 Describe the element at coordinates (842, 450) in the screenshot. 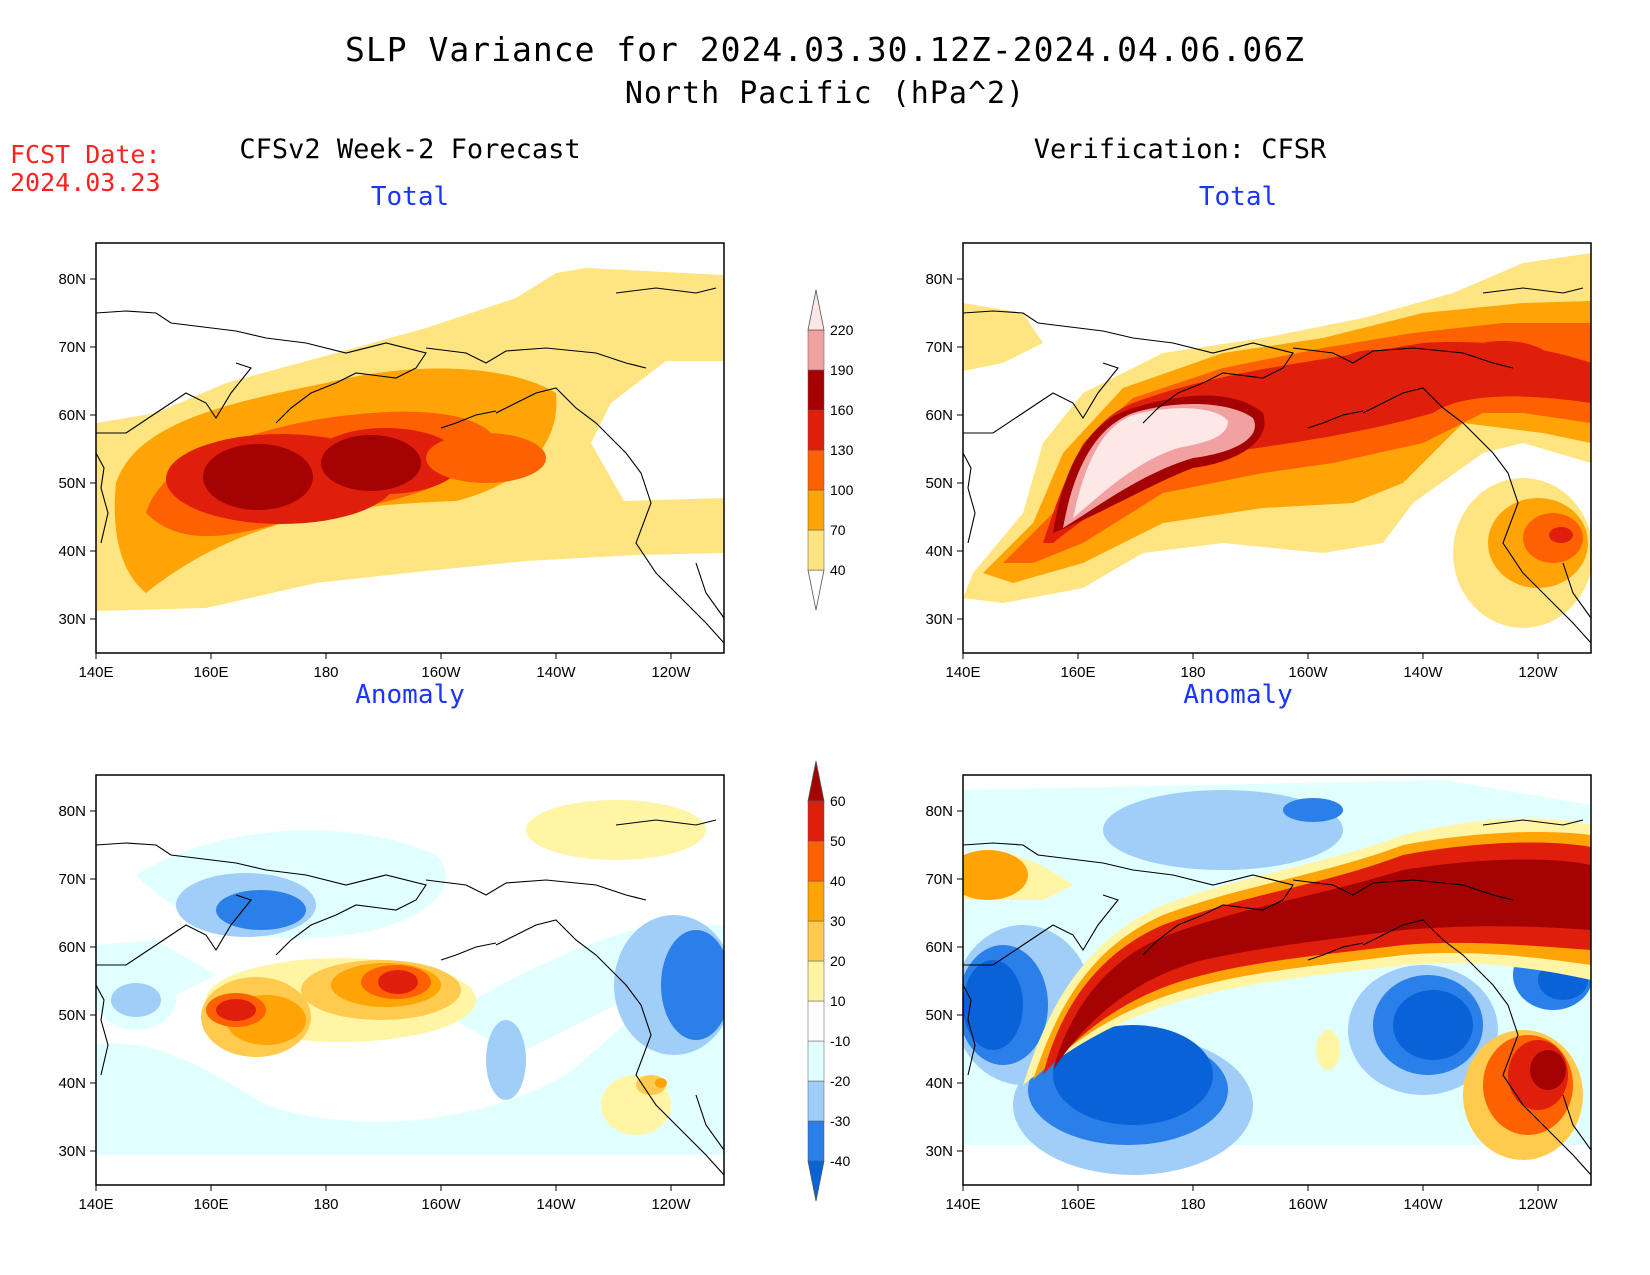

I see `colorbar-label: 130` at that location.